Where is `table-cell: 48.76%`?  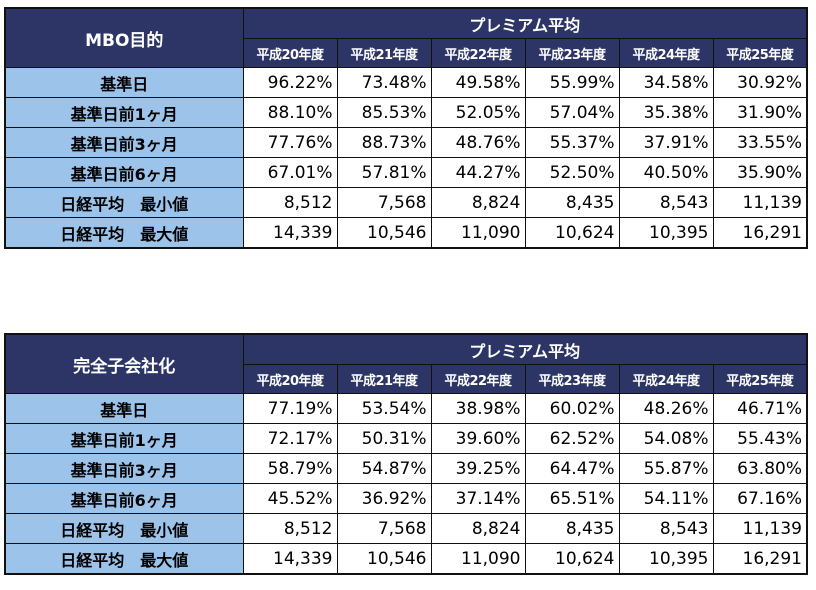 table-cell: 48.76% is located at coordinates (478, 142).